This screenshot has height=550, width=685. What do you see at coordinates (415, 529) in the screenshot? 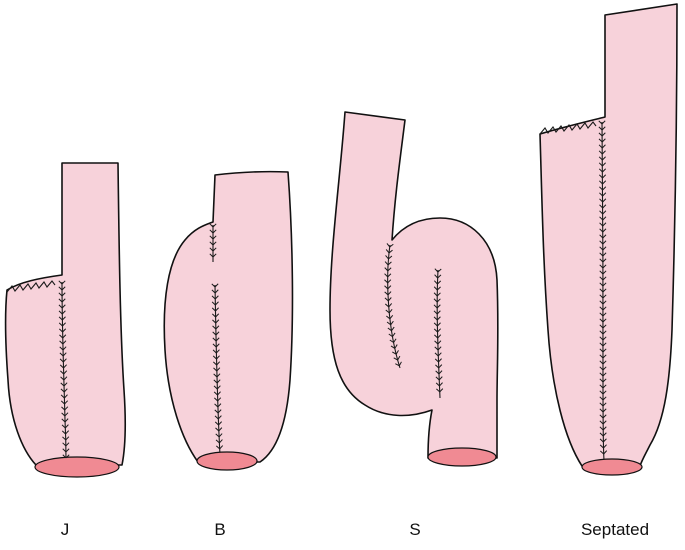
I see `s-pouch-label: S` at bounding box center [415, 529].